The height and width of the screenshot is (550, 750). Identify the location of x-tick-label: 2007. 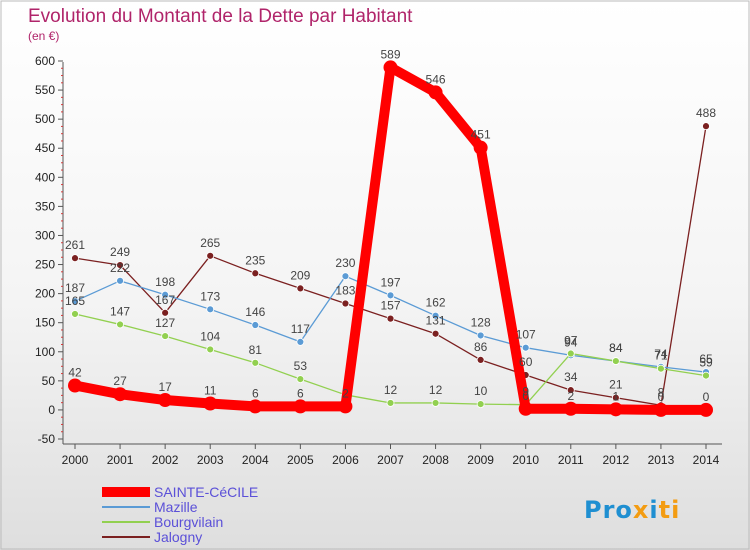
(390, 460).